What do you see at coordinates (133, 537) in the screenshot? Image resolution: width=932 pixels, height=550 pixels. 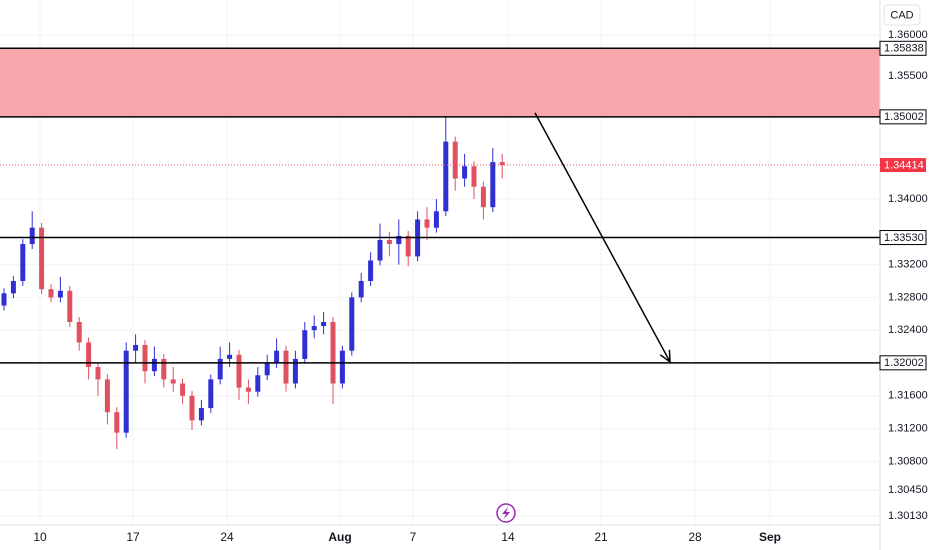 I see `x-tick-label: 17` at bounding box center [133, 537].